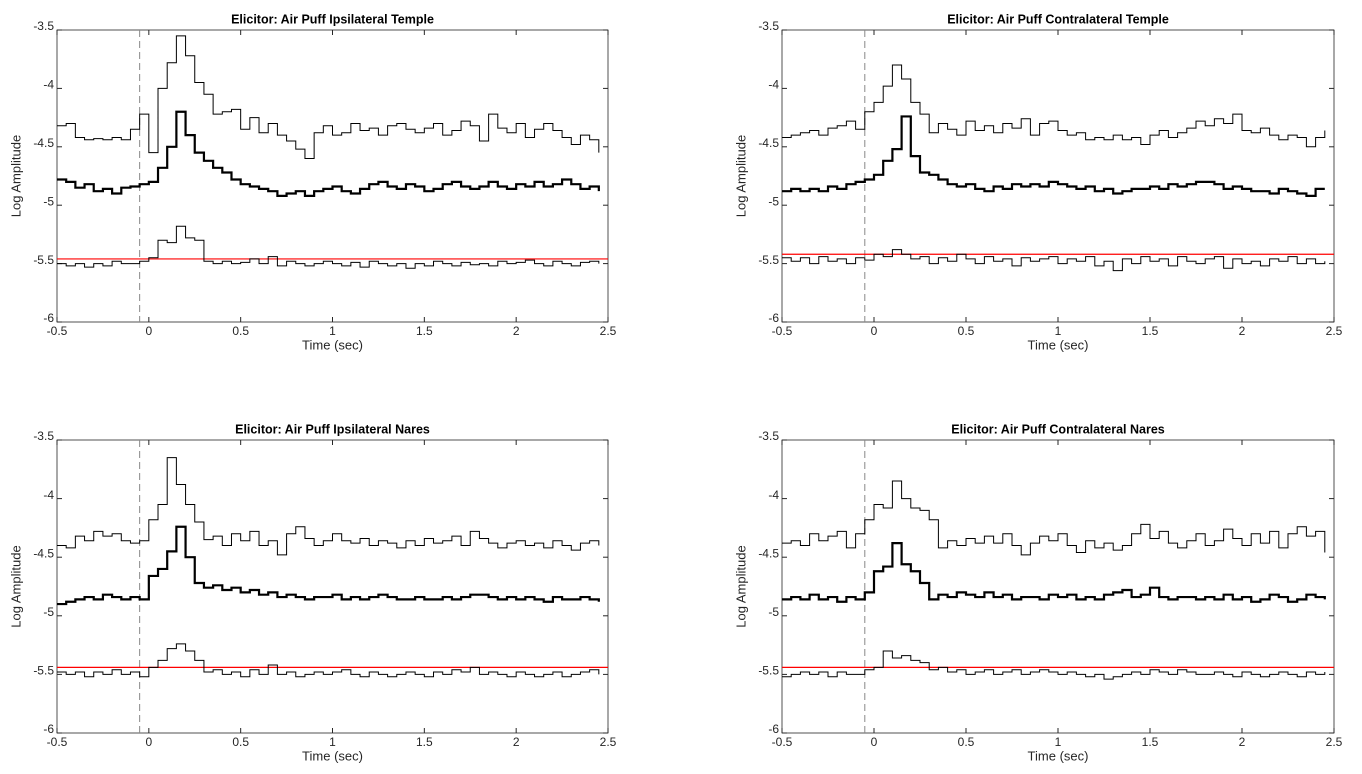 This screenshot has height=774, width=1362. Describe the element at coordinates (1058, 19) in the screenshot. I see `chart-title: Elicitor: Air Puff Contralateral Temple` at that location.